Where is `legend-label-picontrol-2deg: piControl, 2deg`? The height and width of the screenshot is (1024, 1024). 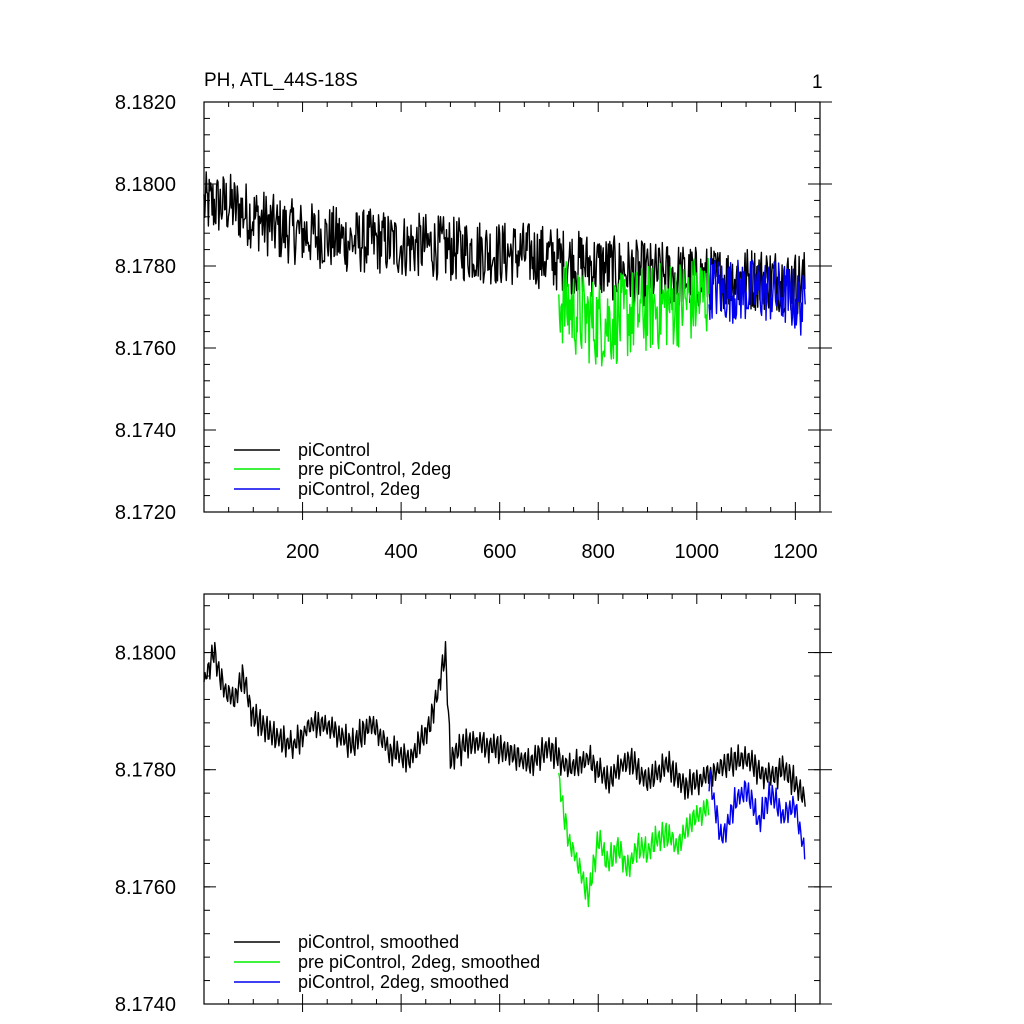 legend-label-picontrol-2deg: piControl, 2deg is located at coordinates (359, 489).